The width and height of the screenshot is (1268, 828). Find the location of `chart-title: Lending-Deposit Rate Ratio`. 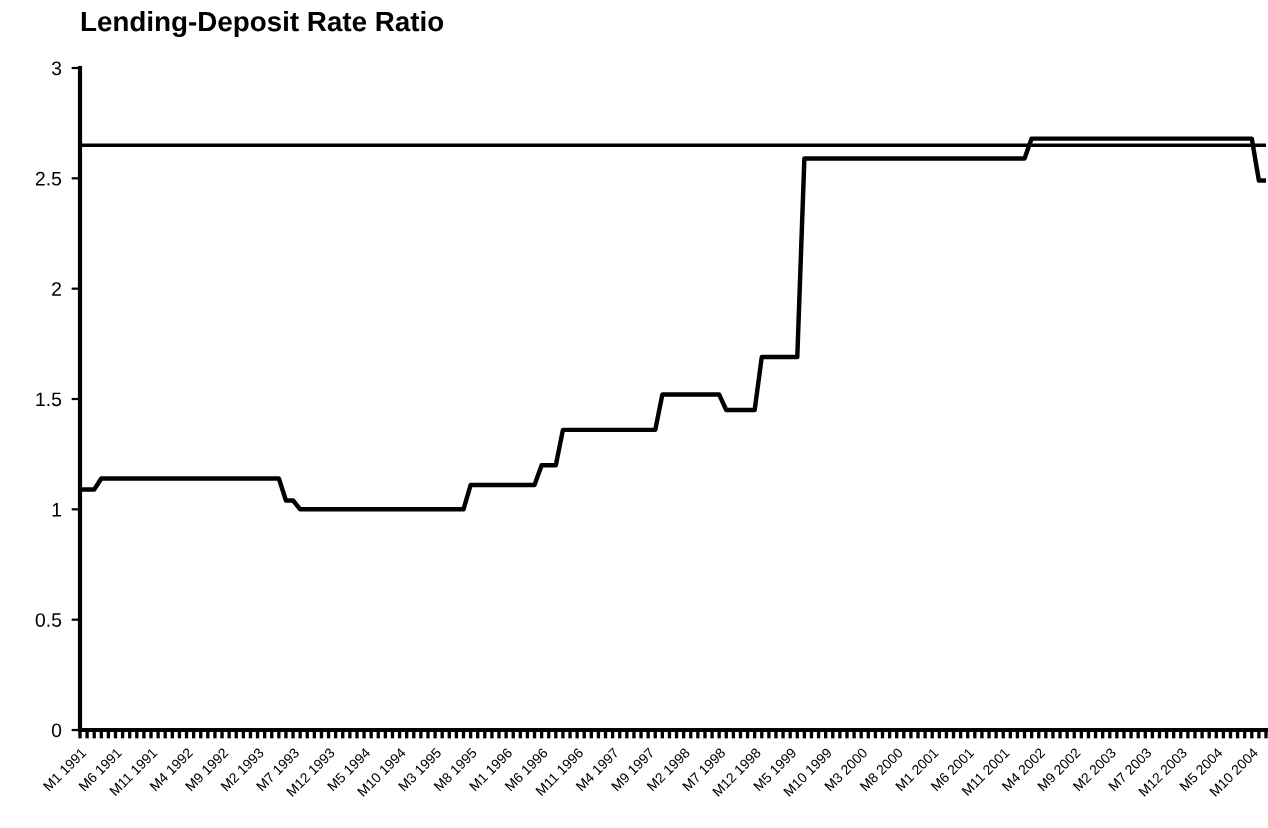

chart-title: Lending-Deposit Rate Ratio is located at coordinates (262, 24).